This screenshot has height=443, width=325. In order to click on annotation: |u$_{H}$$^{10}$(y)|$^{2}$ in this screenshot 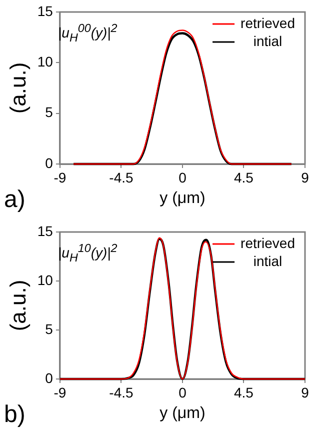, I will do `click(88, 253)`.